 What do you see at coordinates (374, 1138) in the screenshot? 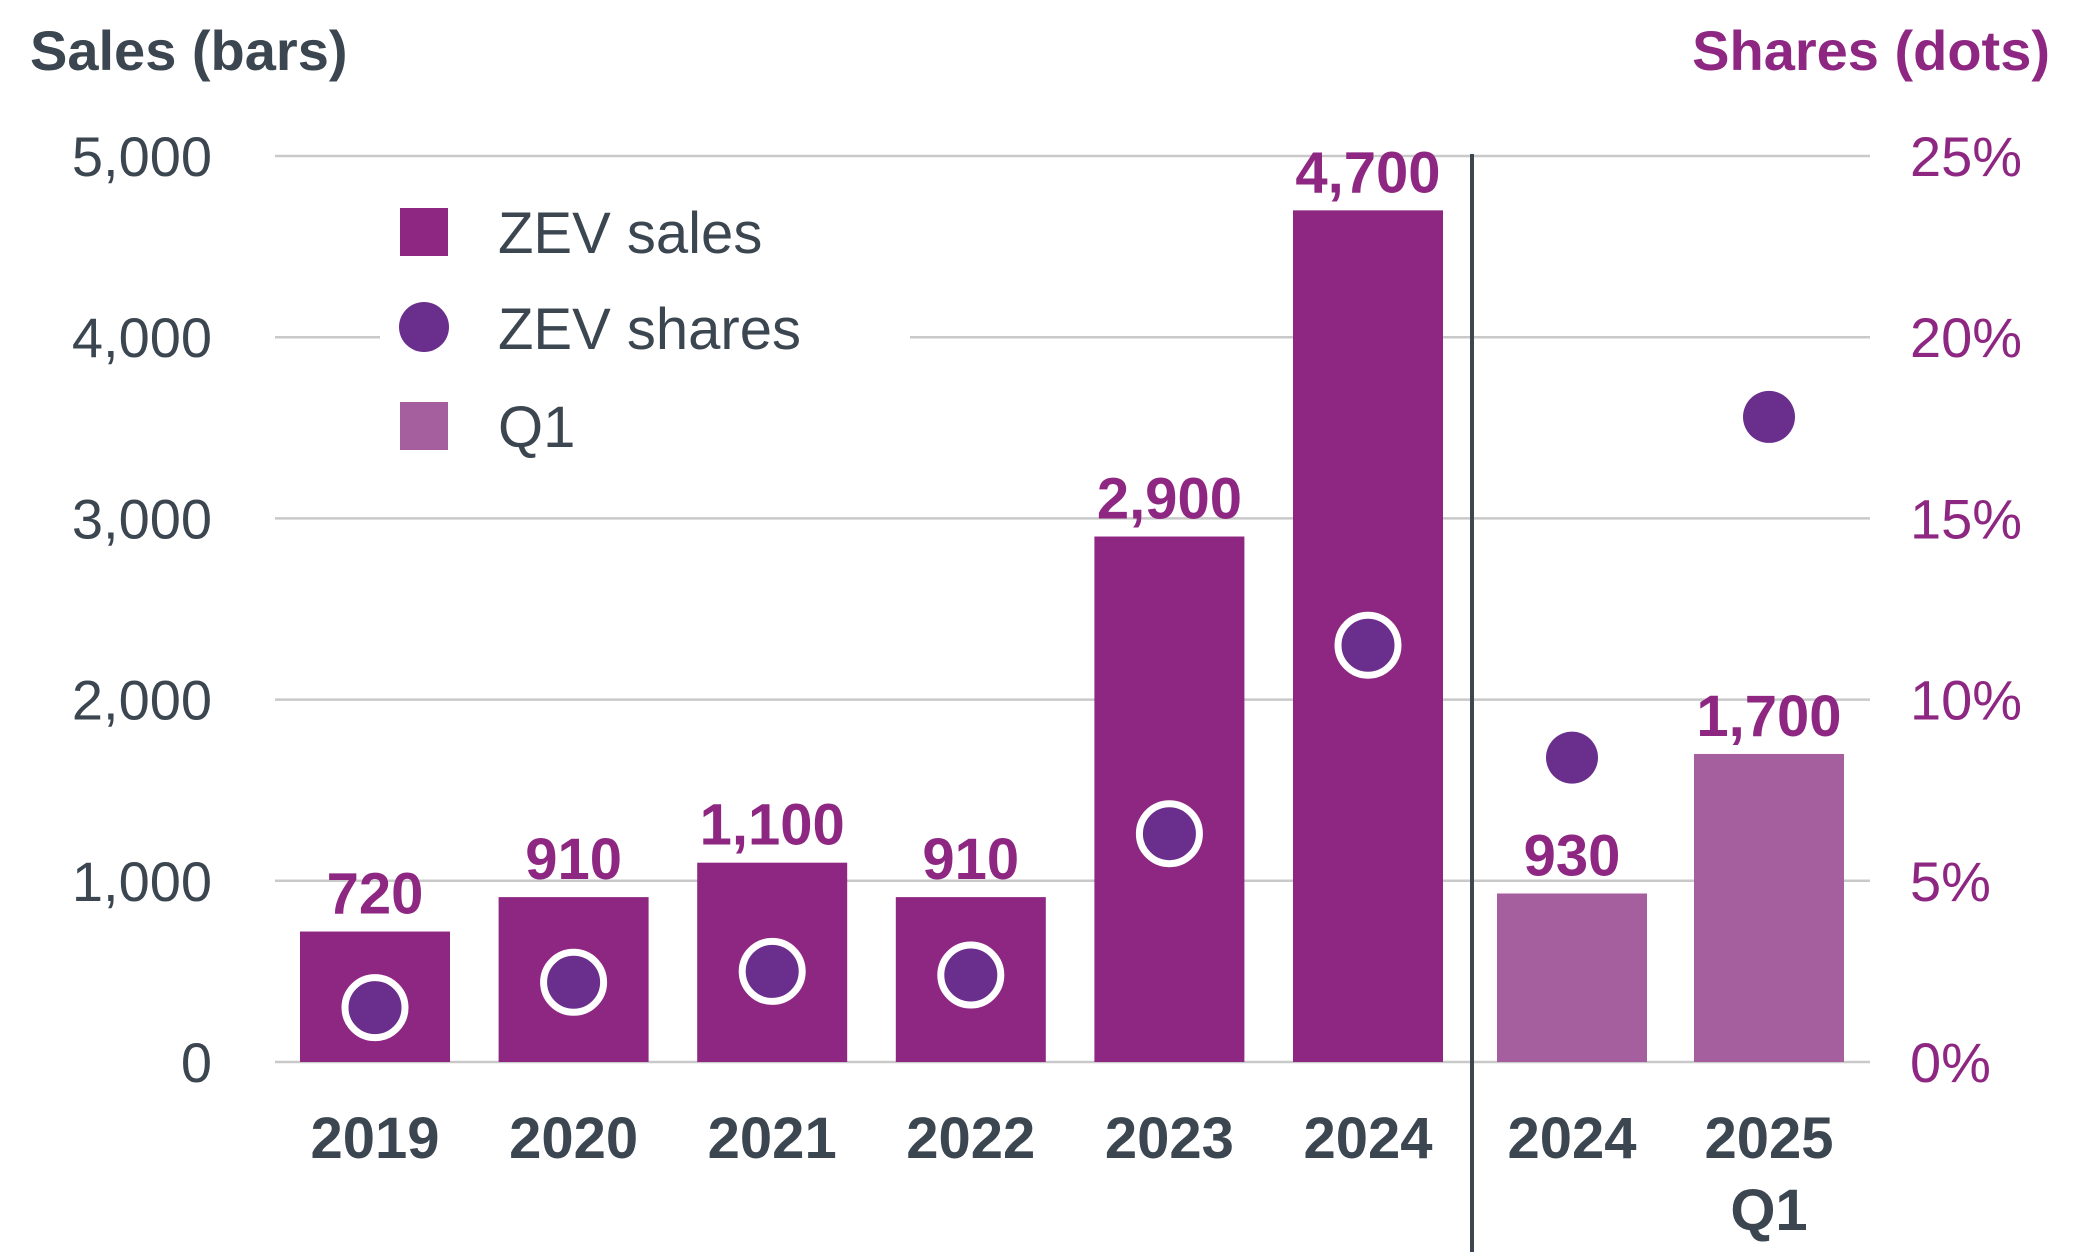
I see `category-label: 2019` at bounding box center [374, 1138].